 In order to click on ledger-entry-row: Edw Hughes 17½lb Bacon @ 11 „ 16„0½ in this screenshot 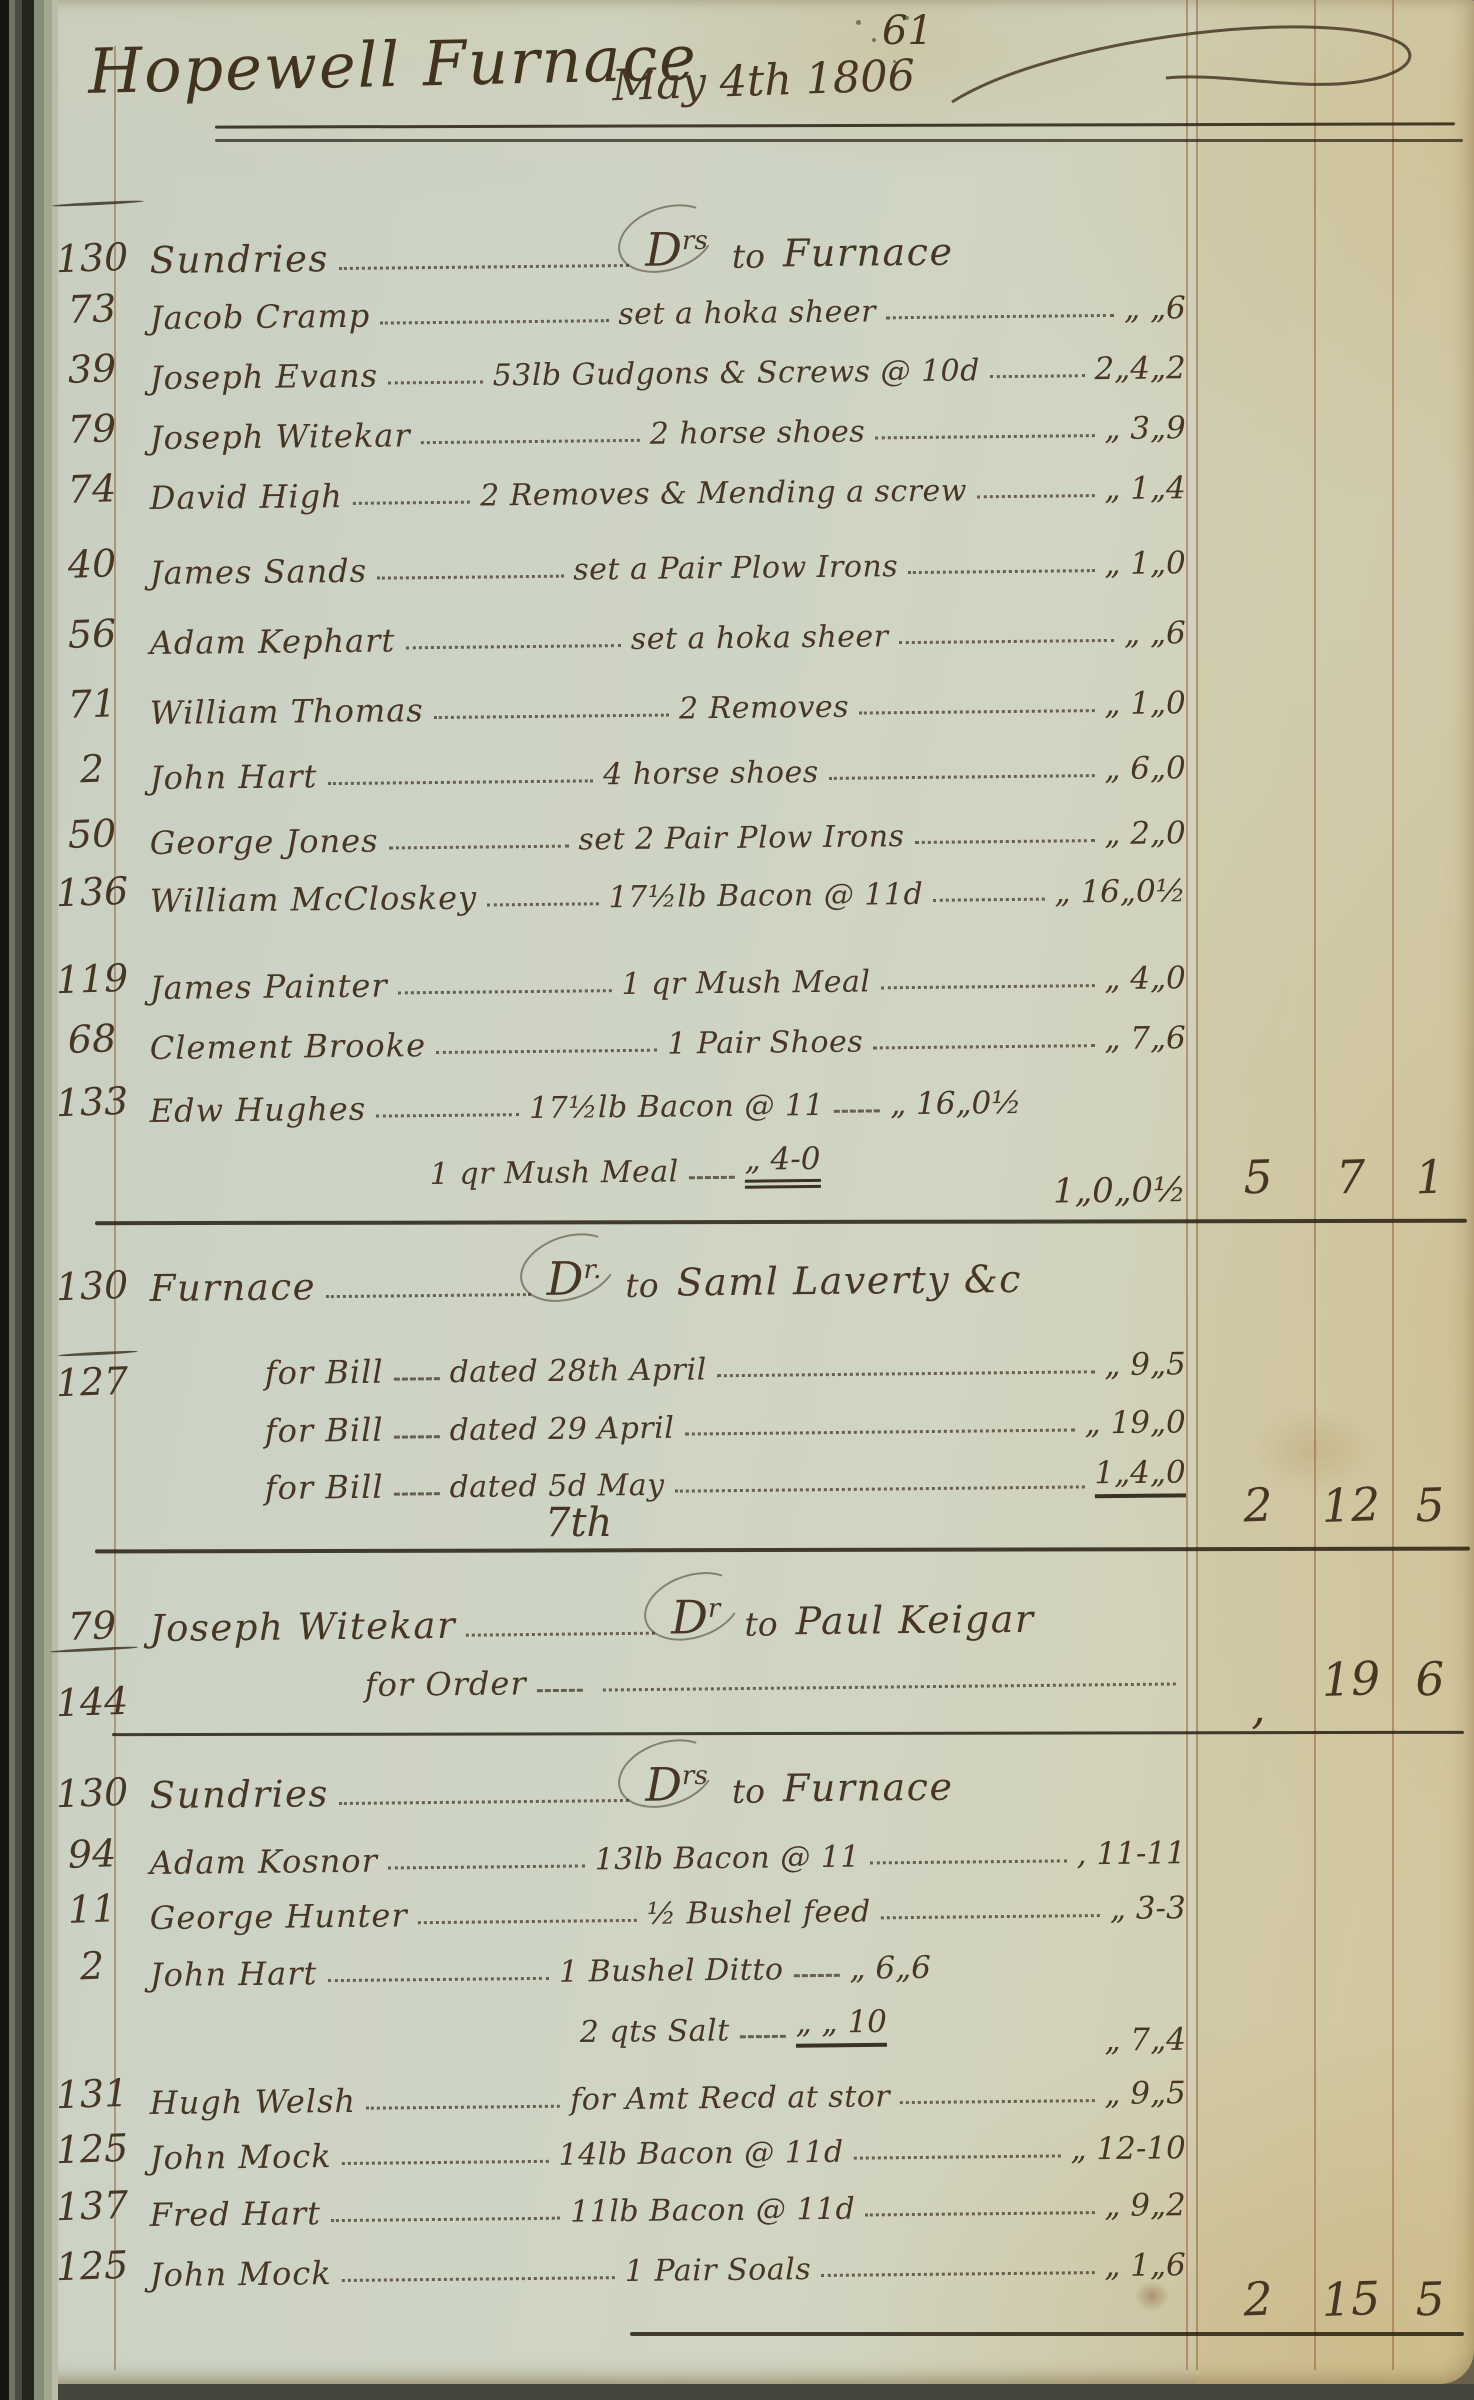, I will do `click(667, 1098)`.